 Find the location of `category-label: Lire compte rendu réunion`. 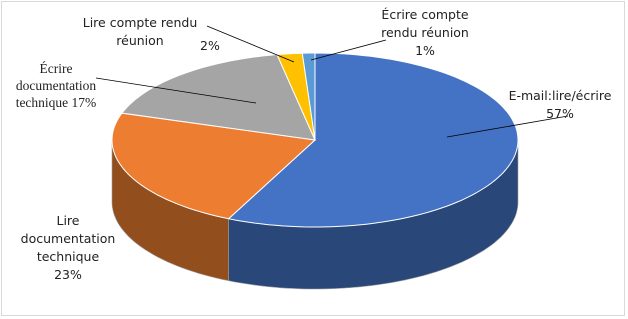

category-label: Lire compte rendu réunion is located at coordinates (140, 31).